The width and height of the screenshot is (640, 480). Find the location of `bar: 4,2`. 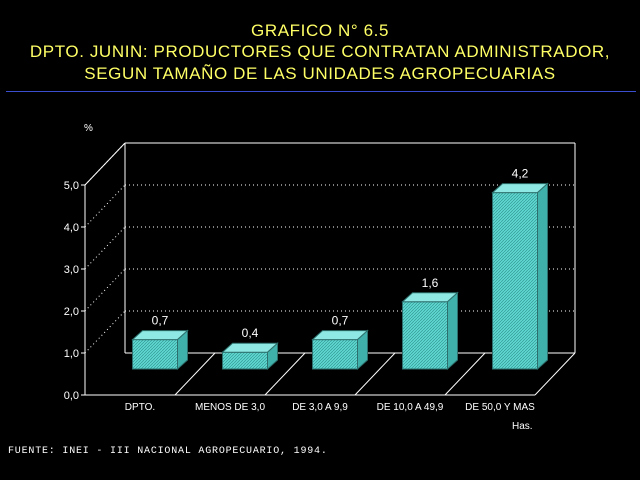

bar: 4,2 is located at coordinates (520, 269).